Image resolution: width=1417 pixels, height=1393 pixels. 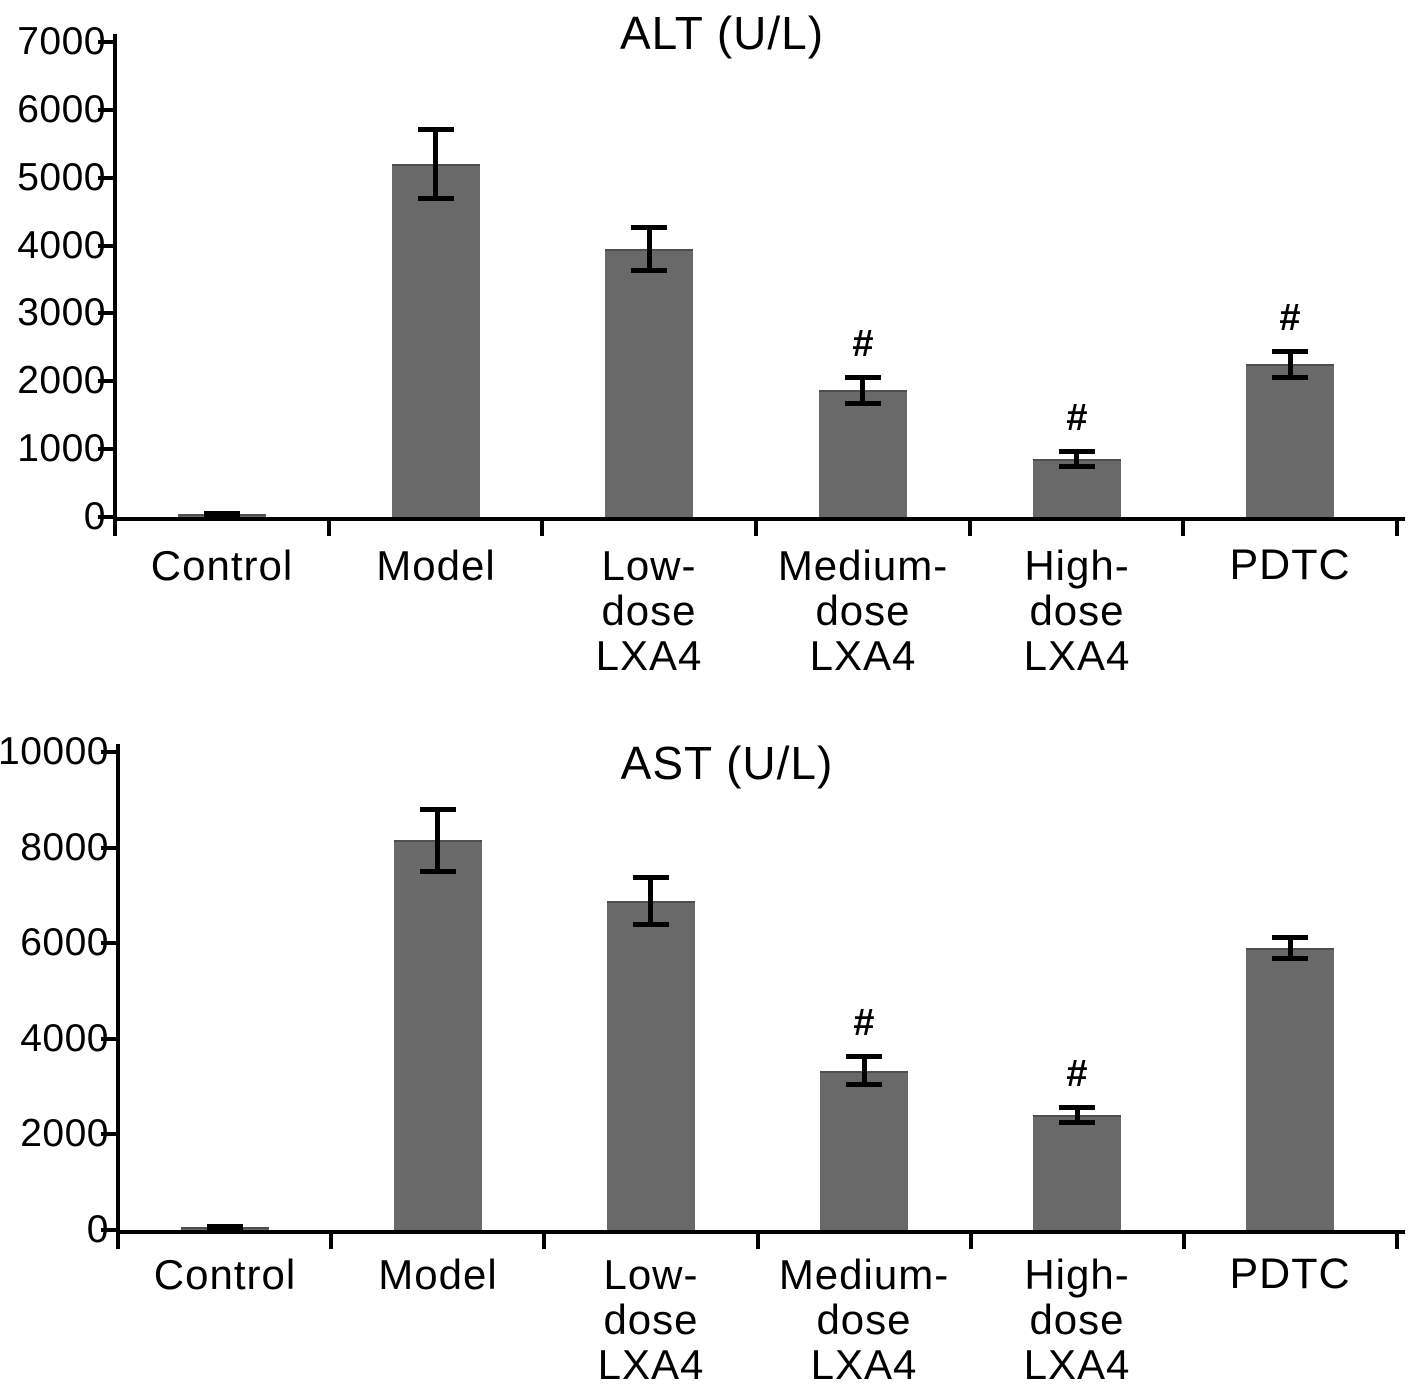 I want to click on bar-medium-dose-lxa4, so click(x=864, y=1150).